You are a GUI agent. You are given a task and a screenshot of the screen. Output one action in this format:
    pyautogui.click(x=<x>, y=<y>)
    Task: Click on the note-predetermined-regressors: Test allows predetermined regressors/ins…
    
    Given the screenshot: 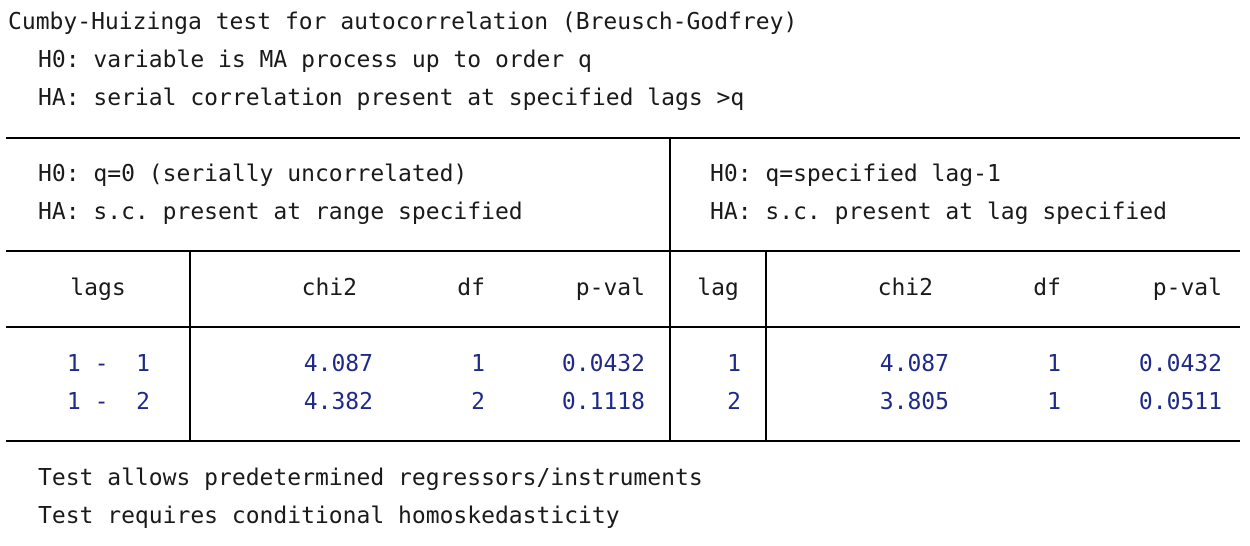 What is the action you would take?
    pyautogui.click(x=370, y=478)
    